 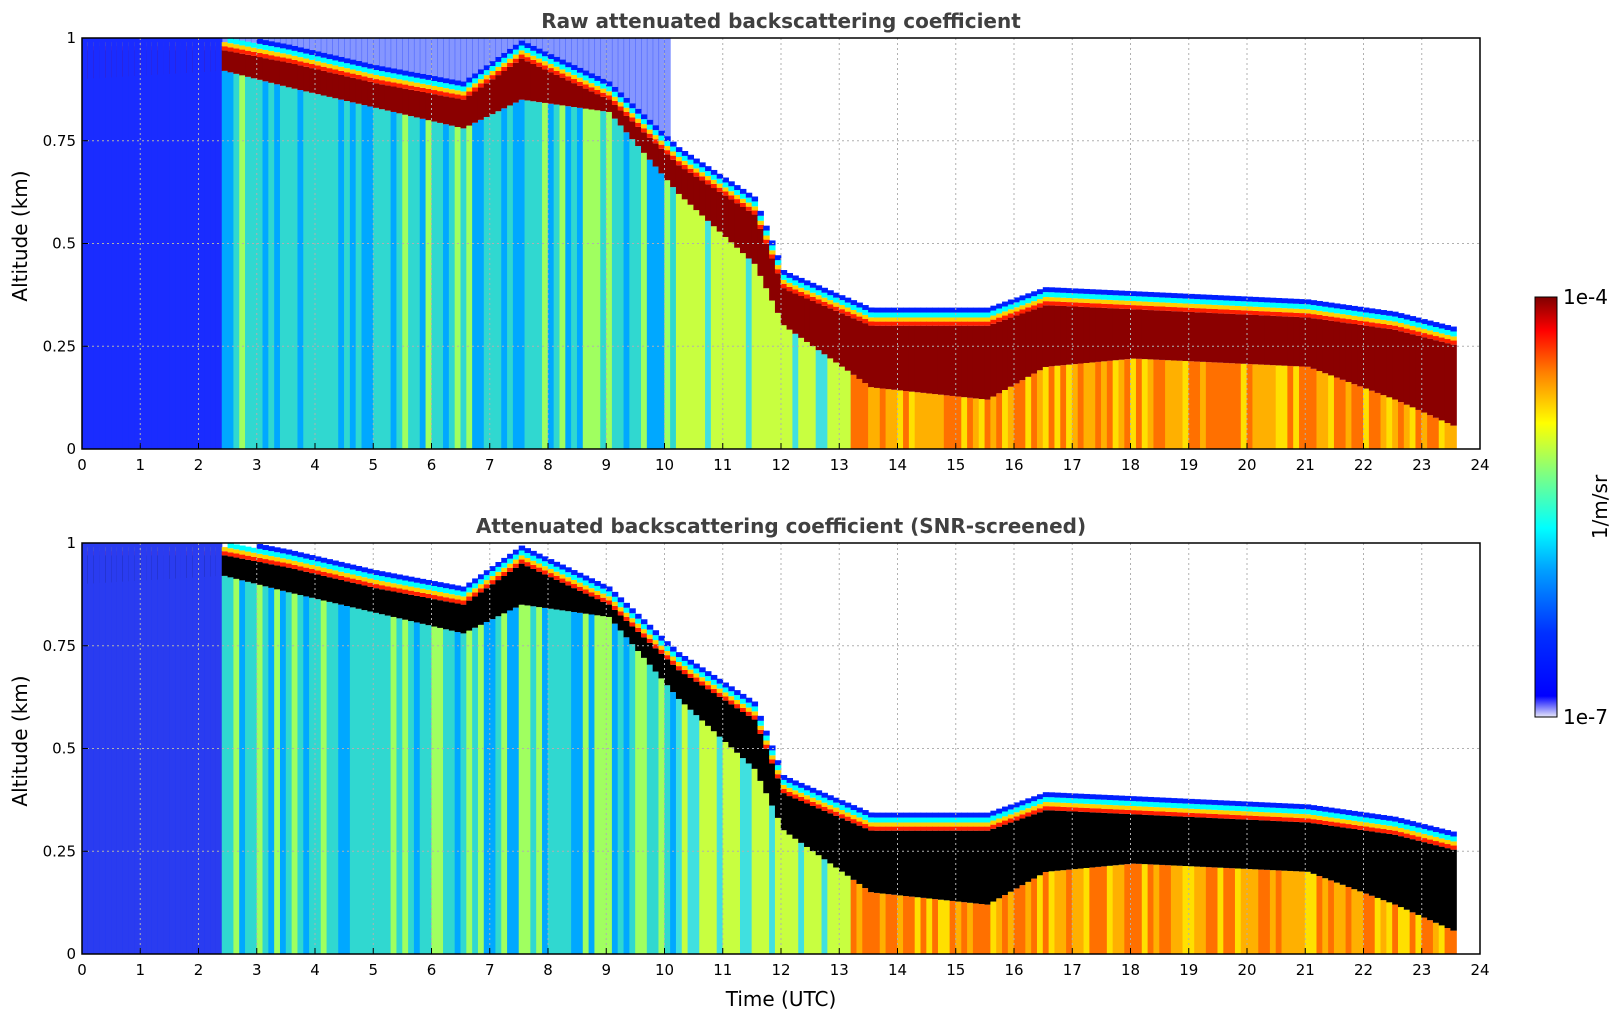 I want to click on x-tick-label: 21, so click(x=1305, y=970).